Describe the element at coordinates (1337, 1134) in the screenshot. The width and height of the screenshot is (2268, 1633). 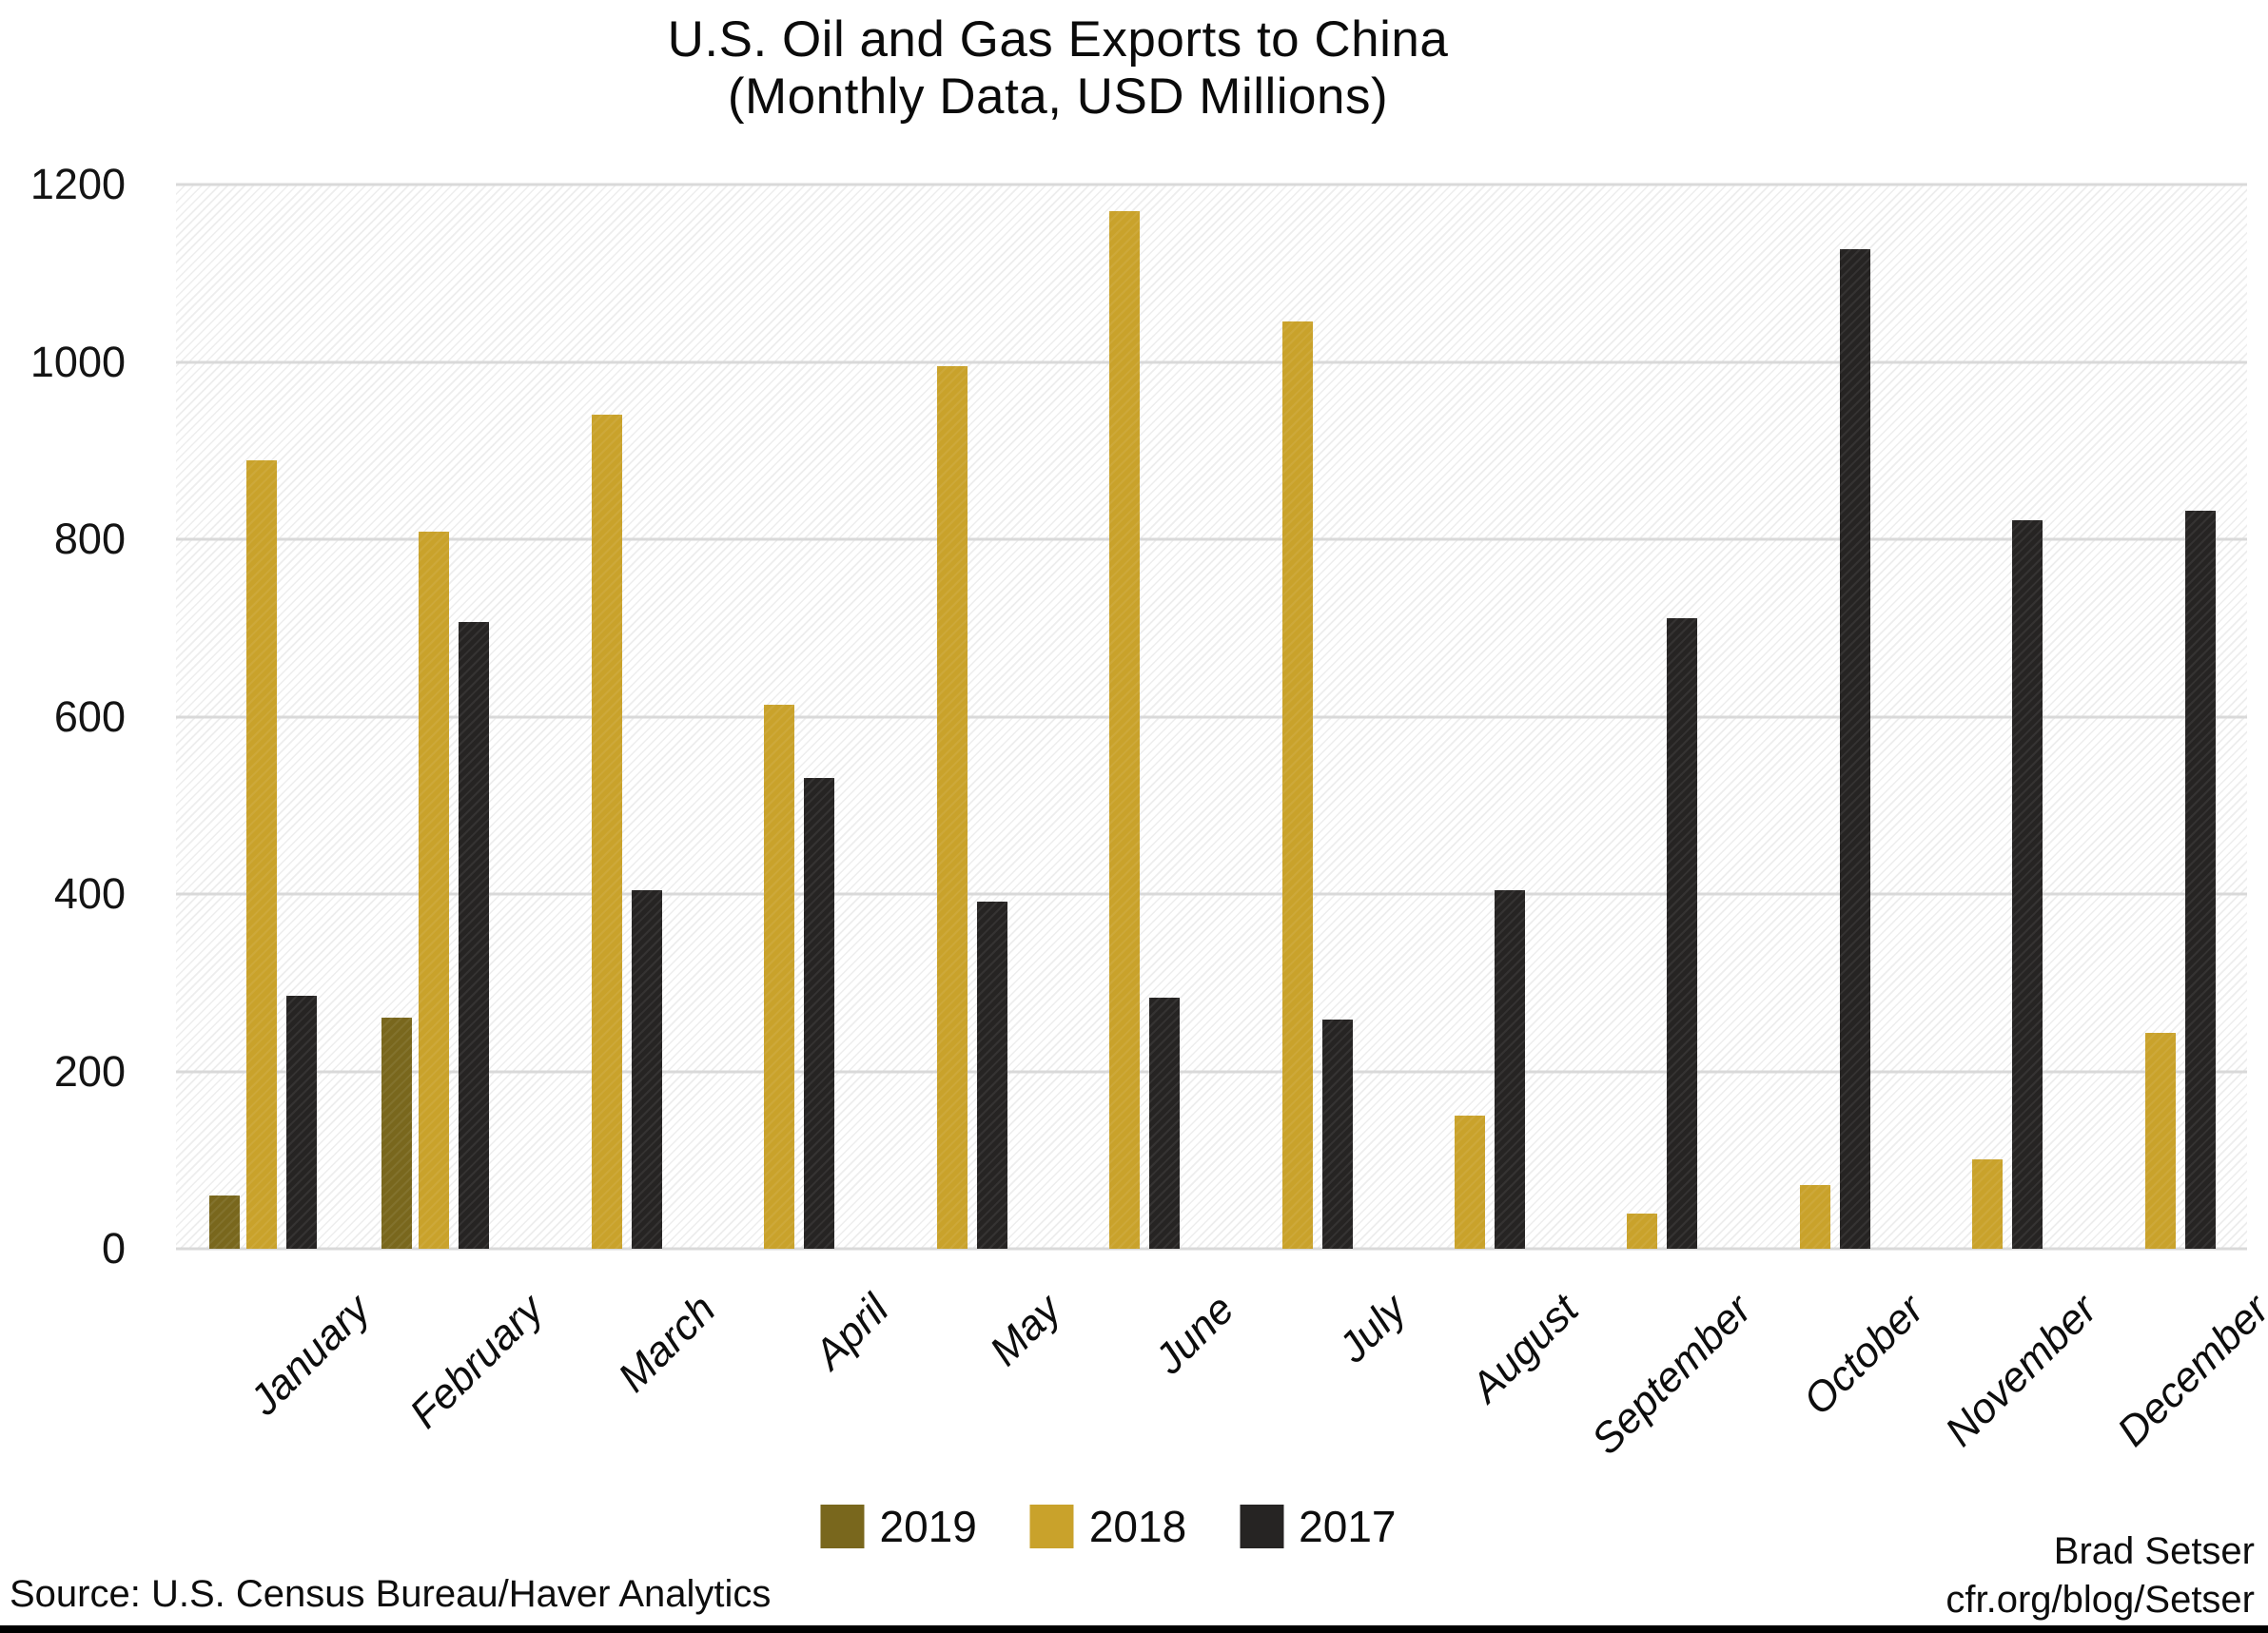
I see `bar-2017-july` at that location.